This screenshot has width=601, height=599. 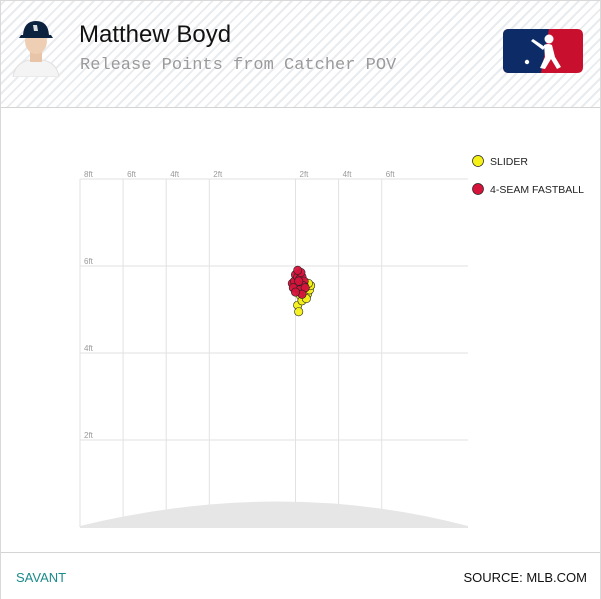 I want to click on player-headshot-icon, so click(x=36, y=49).